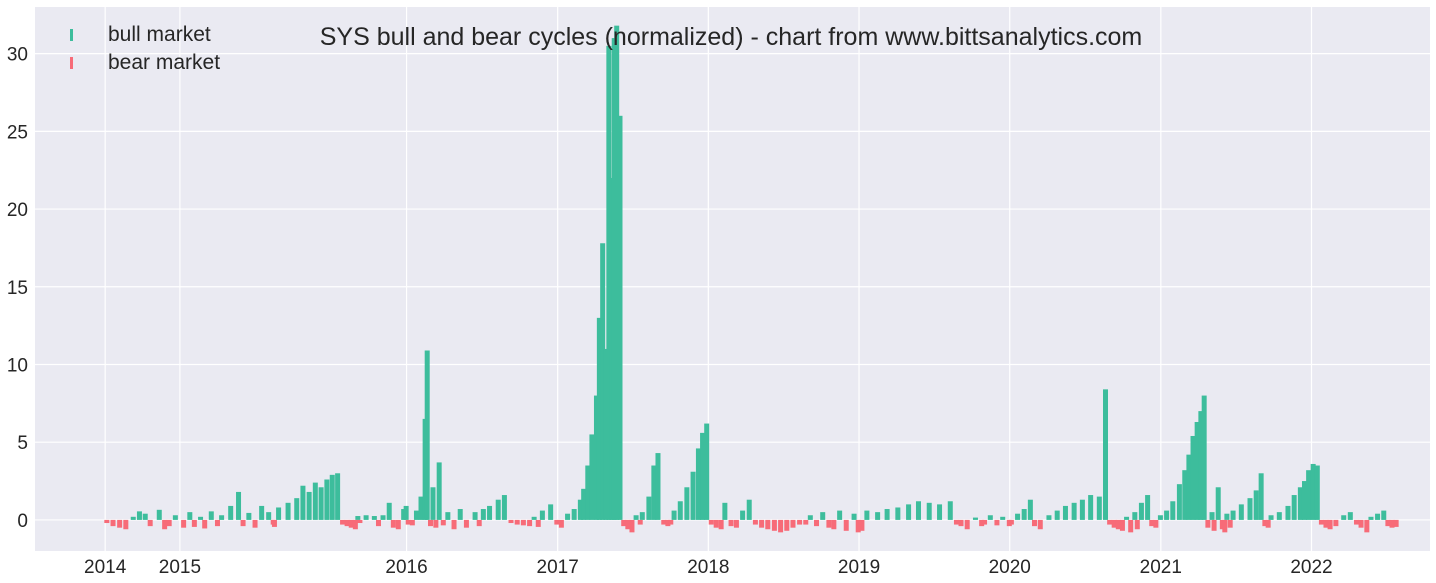  Describe the element at coordinates (22, 521) in the screenshot. I see `y-tick-label: 0` at that location.